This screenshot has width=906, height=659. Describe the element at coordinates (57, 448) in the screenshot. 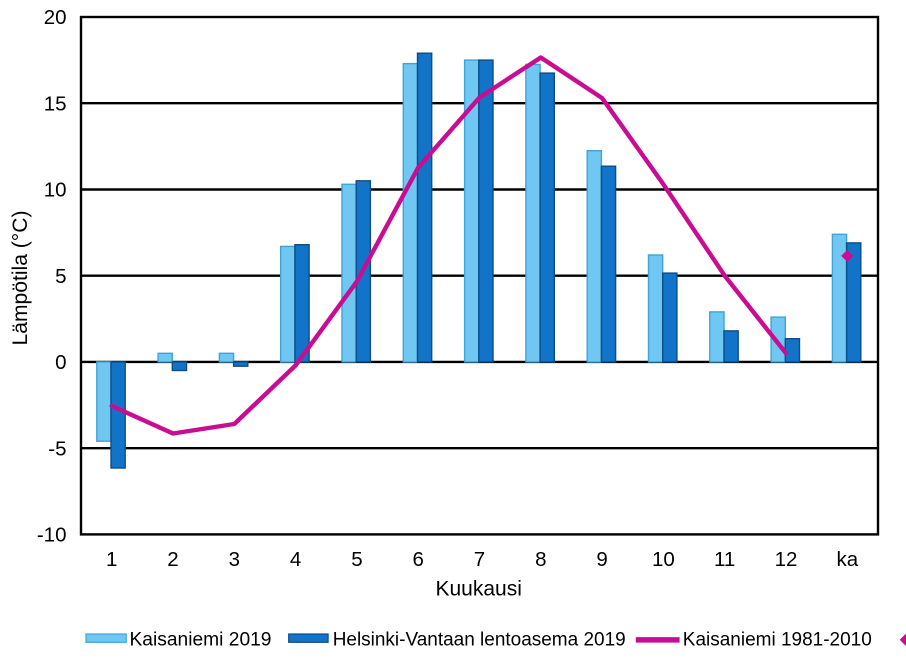

I see `svg-text: -5` at that location.